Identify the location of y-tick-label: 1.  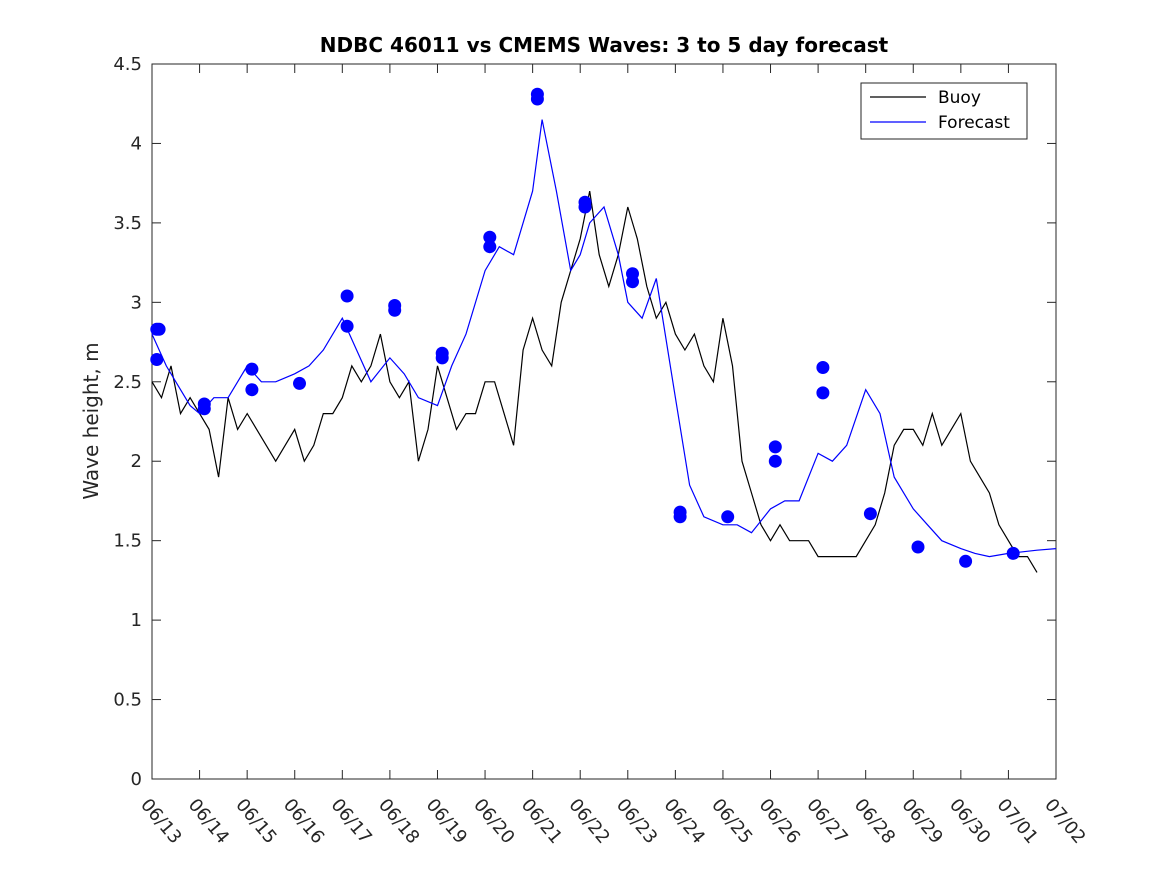
(136, 620).